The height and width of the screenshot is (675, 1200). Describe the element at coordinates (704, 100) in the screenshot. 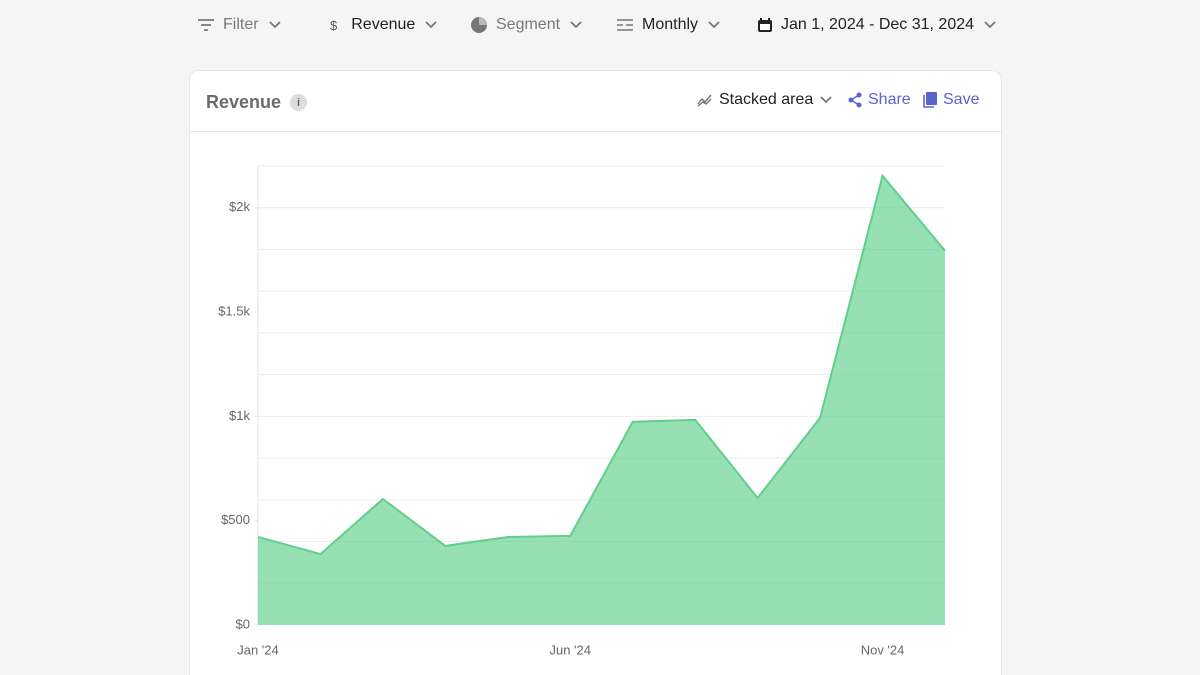

I see `chart-type-icon` at that location.